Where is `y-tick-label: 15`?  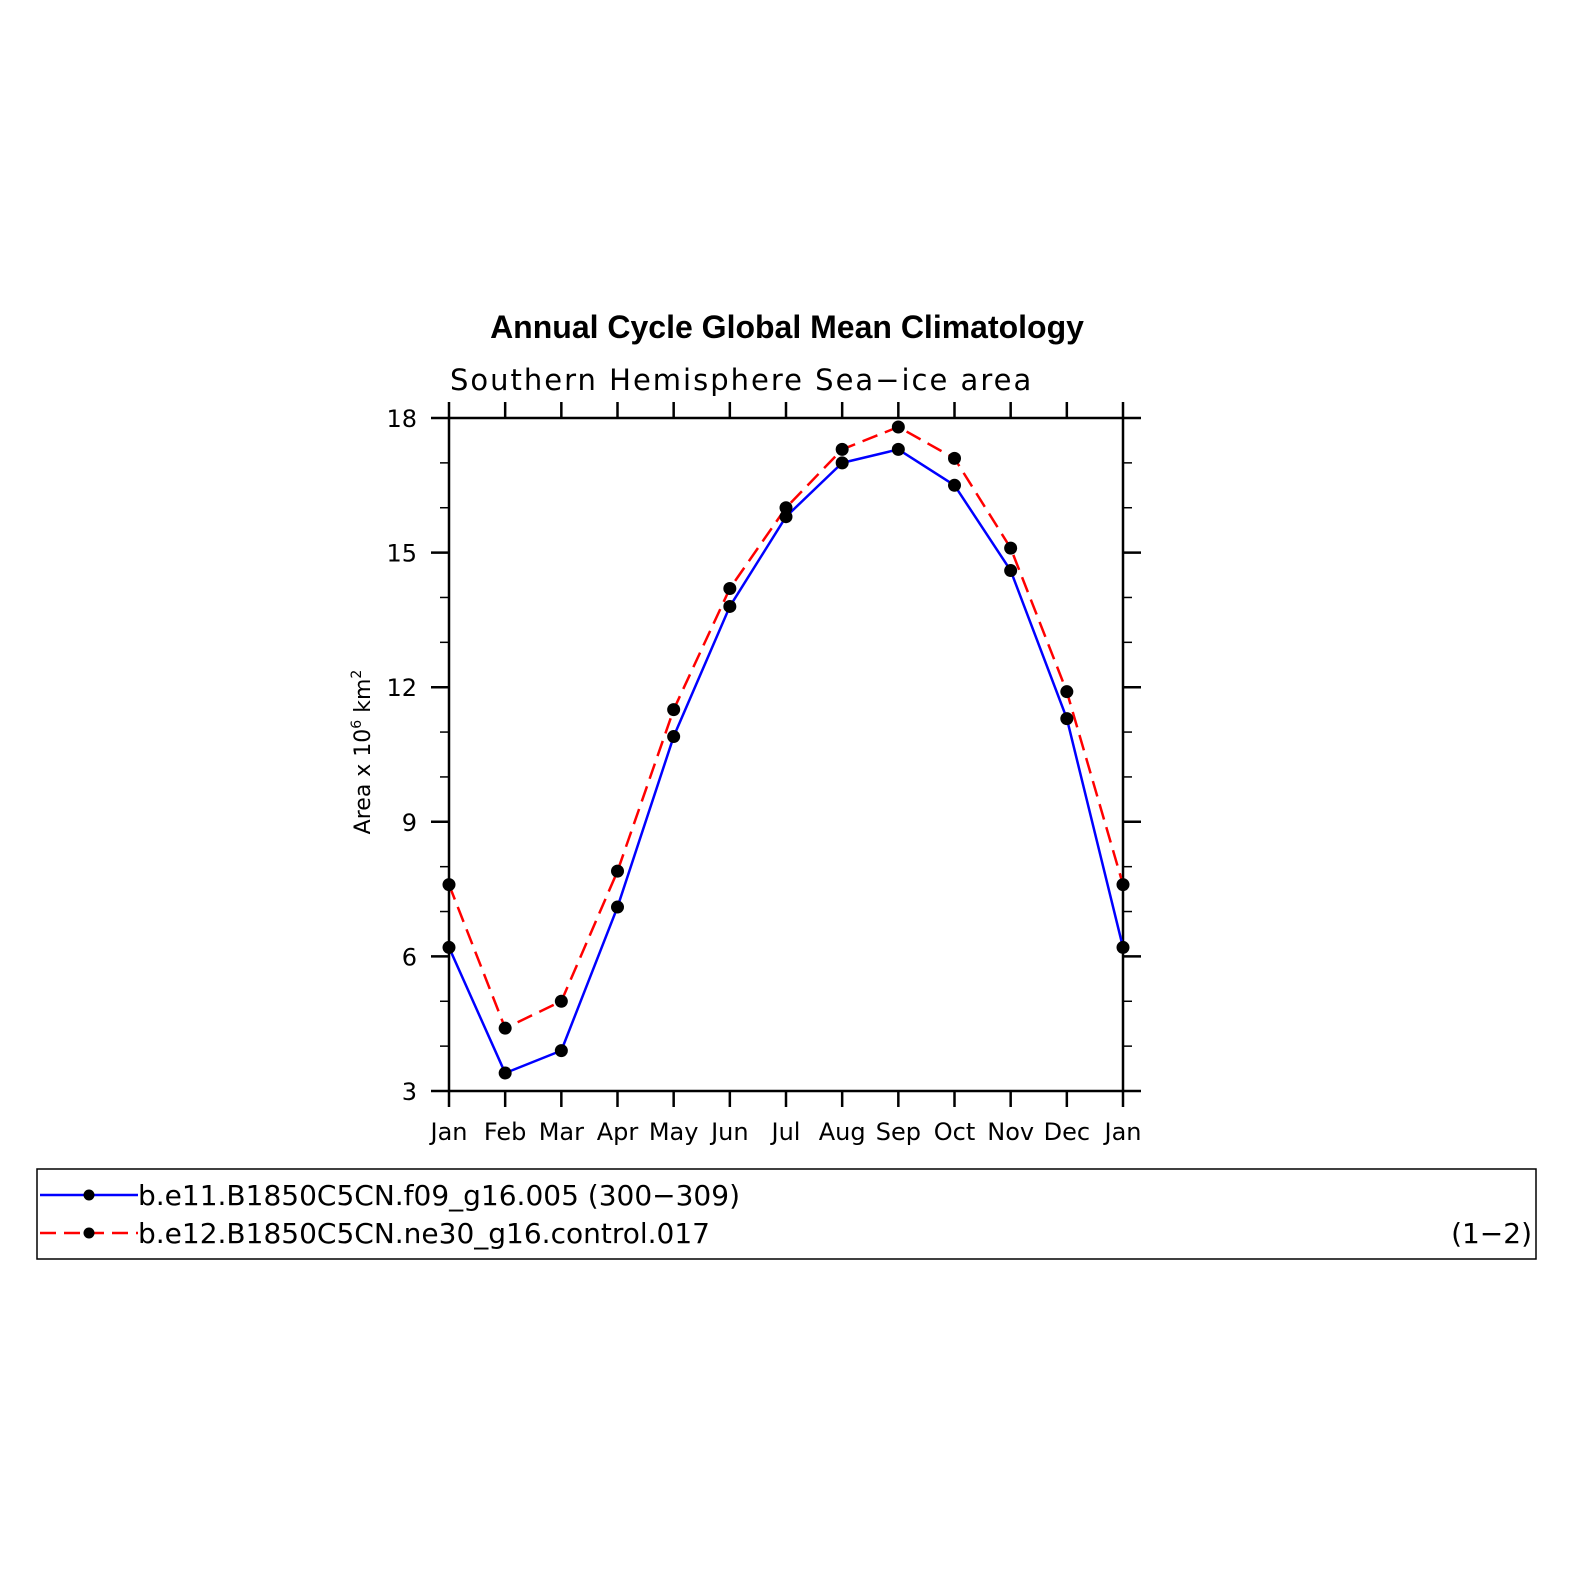
y-tick-label: 15 is located at coordinates (401, 554).